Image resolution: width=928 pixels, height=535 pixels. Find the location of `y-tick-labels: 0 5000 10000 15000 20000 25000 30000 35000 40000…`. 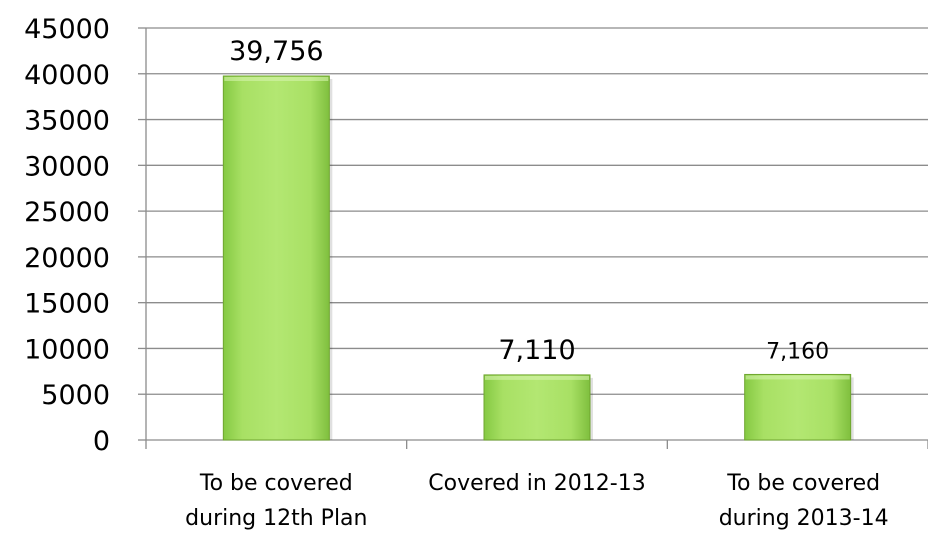

y-tick-labels: 0 5000 10000 15000 20000 25000 30000 35000 40000… is located at coordinates (67, 235).